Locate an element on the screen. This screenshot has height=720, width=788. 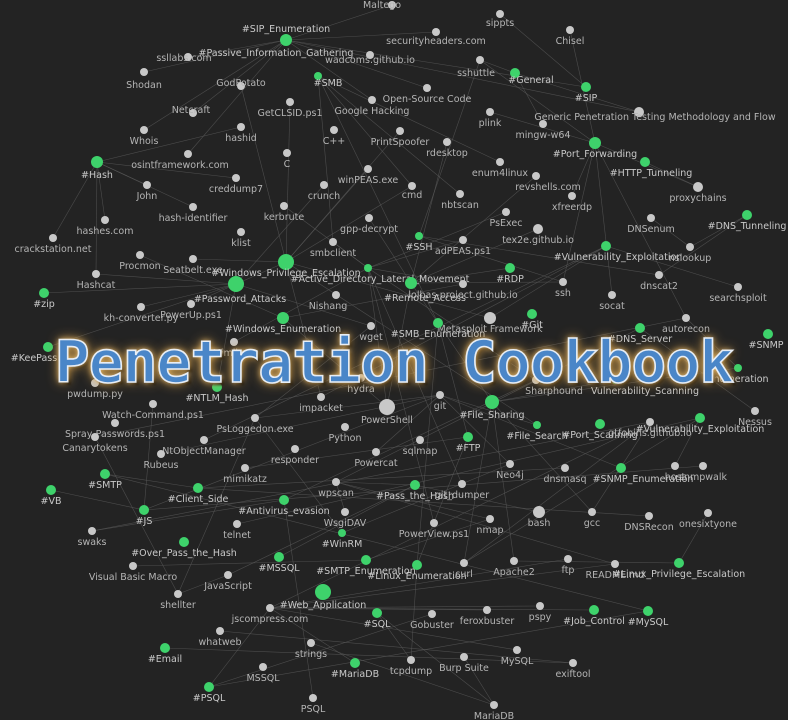
note-node: impacket is located at coordinates (321, 403).